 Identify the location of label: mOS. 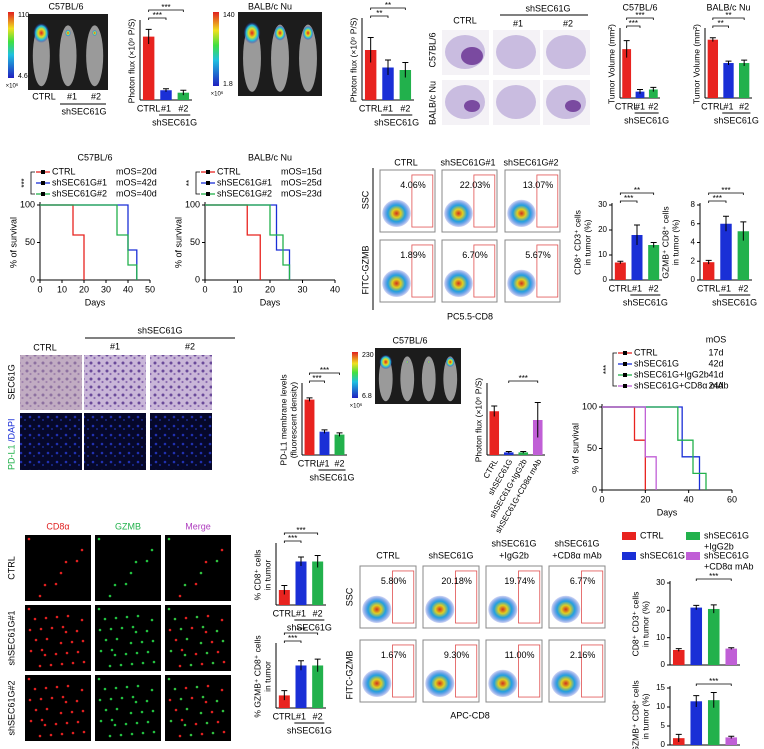
(716, 339).